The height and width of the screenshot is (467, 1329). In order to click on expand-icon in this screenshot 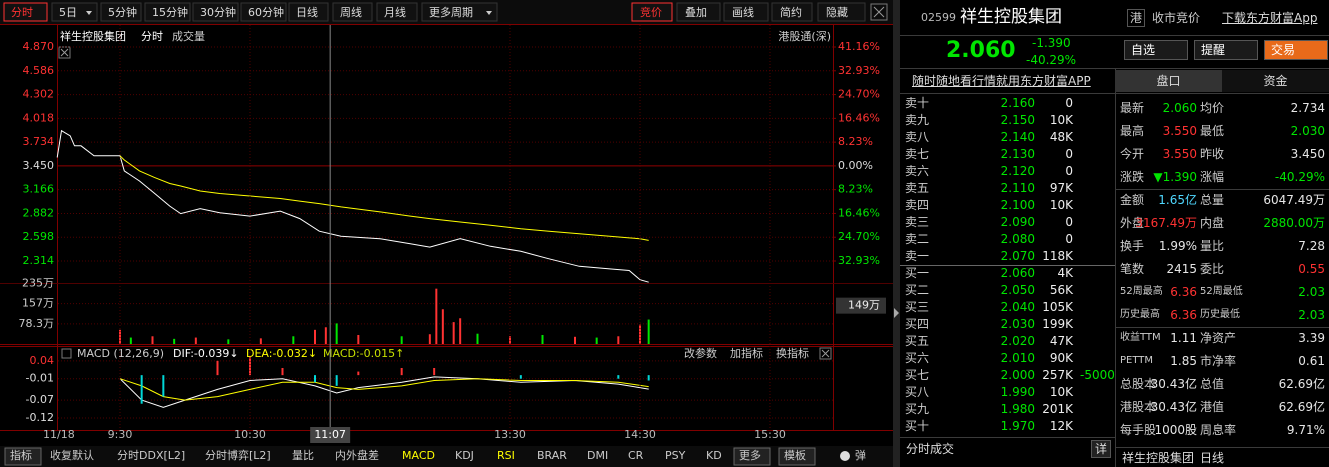, I will do `click(879, 12)`.